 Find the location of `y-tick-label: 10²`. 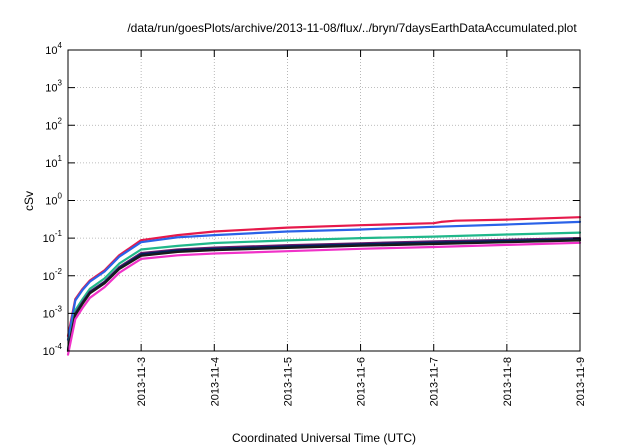

y-tick-label: 10² is located at coordinates (53, 124).